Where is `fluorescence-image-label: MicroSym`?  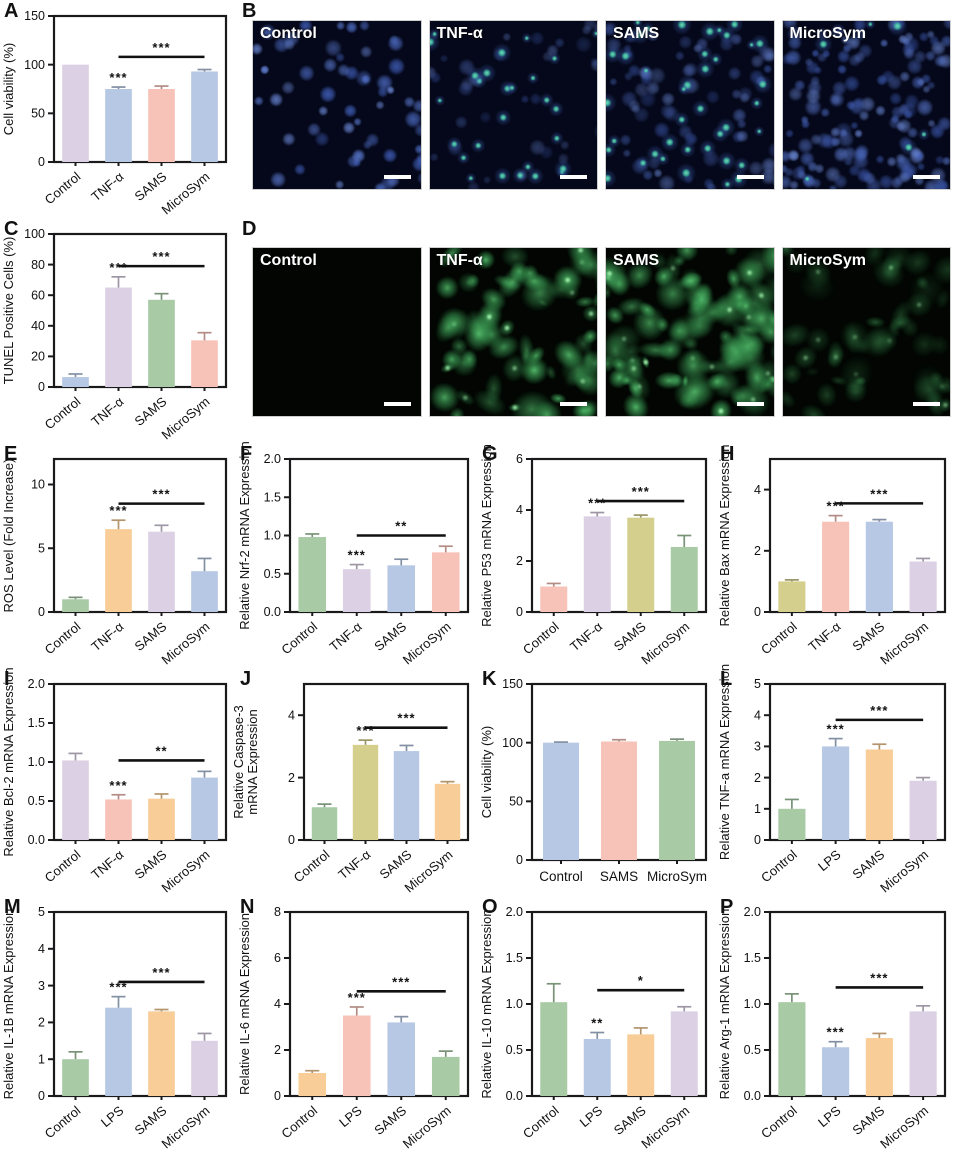
fluorescence-image-label: MicroSym is located at coordinates (827, 33).